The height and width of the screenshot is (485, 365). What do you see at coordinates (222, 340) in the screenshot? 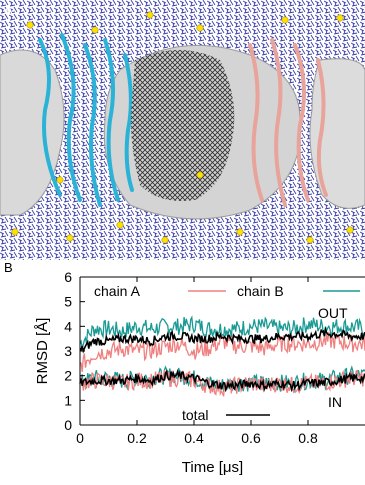
I see `series-total-out` at bounding box center [222, 340].